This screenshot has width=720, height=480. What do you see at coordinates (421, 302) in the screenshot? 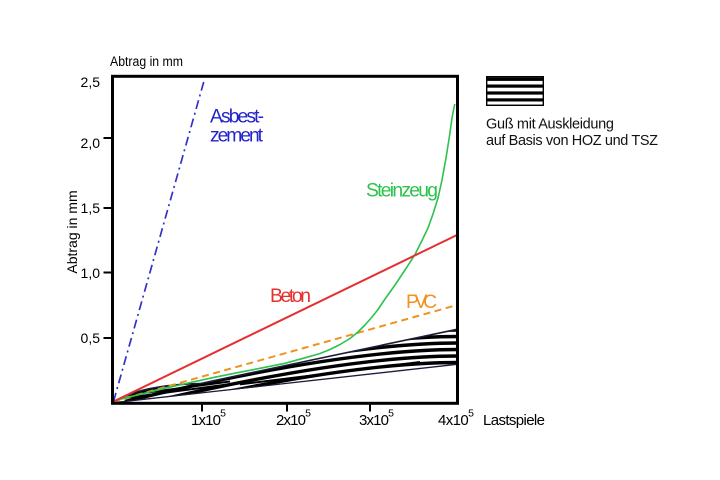
I see `svg-text: PVC` at bounding box center [421, 302].